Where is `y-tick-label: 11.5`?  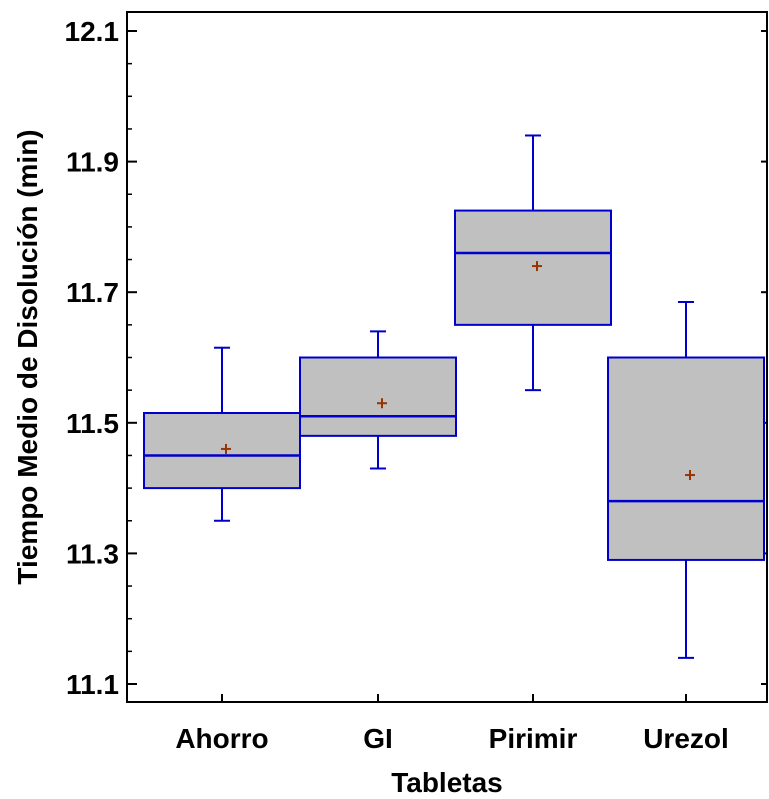 y-tick-label: 11.5 is located at coordinates (92, 423).